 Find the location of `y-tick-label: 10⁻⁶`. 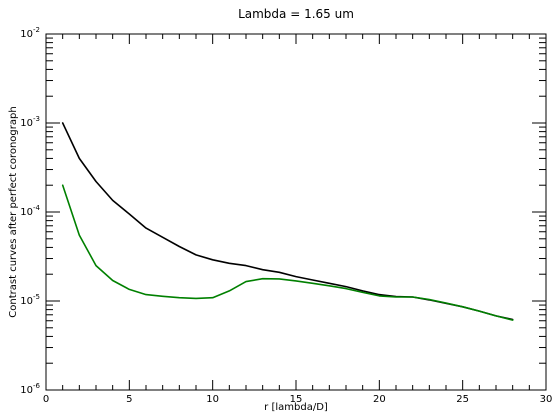

y-tick-label: 10⁻⁶ is located at coordinates (30, 389).